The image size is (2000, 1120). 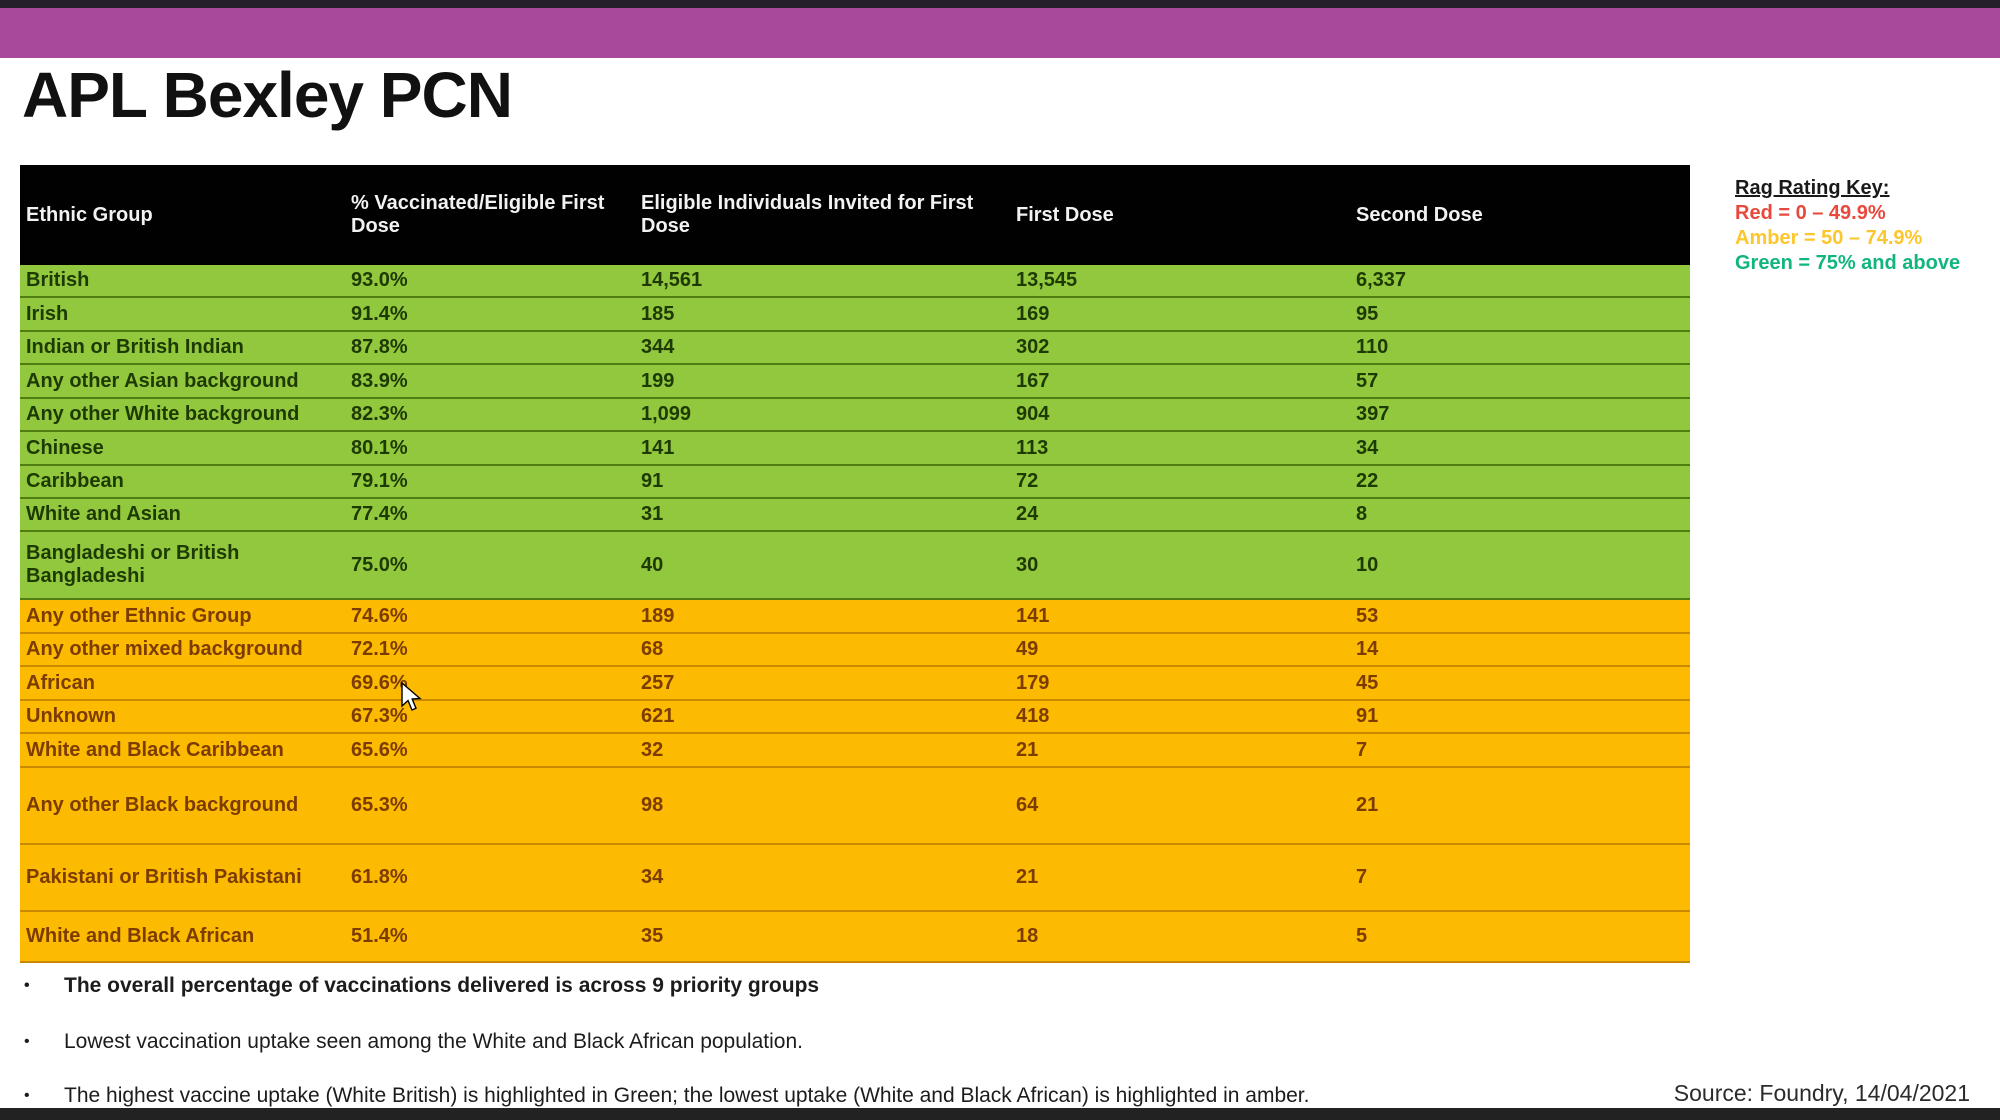 What do you see at coordinates (379, 716) in the screenshot?
I see `table-cell-pct: 67.3%` at bounding box center [379, 716].